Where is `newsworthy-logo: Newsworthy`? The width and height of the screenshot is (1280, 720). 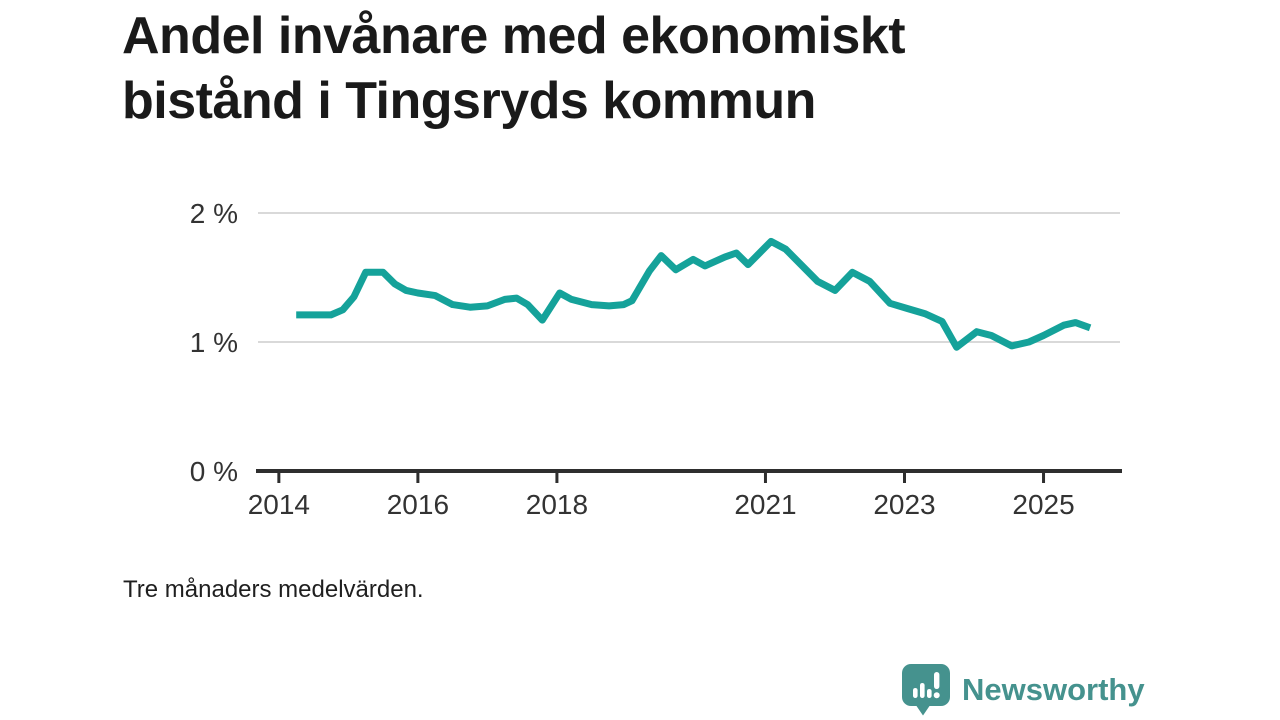
newsworthy-logo: Newsworthy is located at coordinates (1023, 690).